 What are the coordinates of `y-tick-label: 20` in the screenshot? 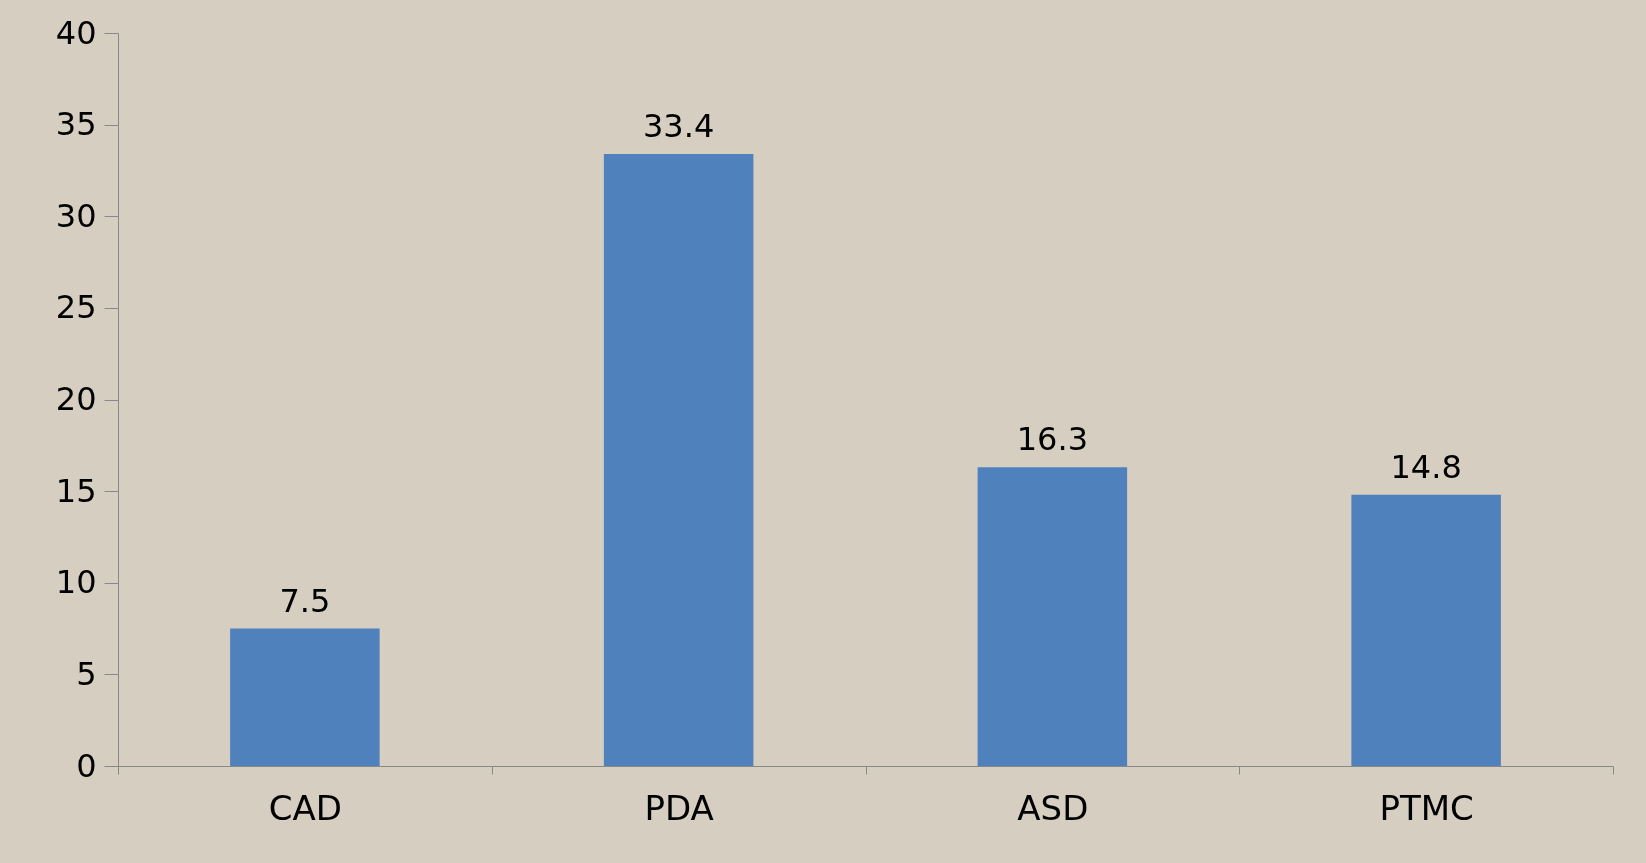 It's located at (76, 399).